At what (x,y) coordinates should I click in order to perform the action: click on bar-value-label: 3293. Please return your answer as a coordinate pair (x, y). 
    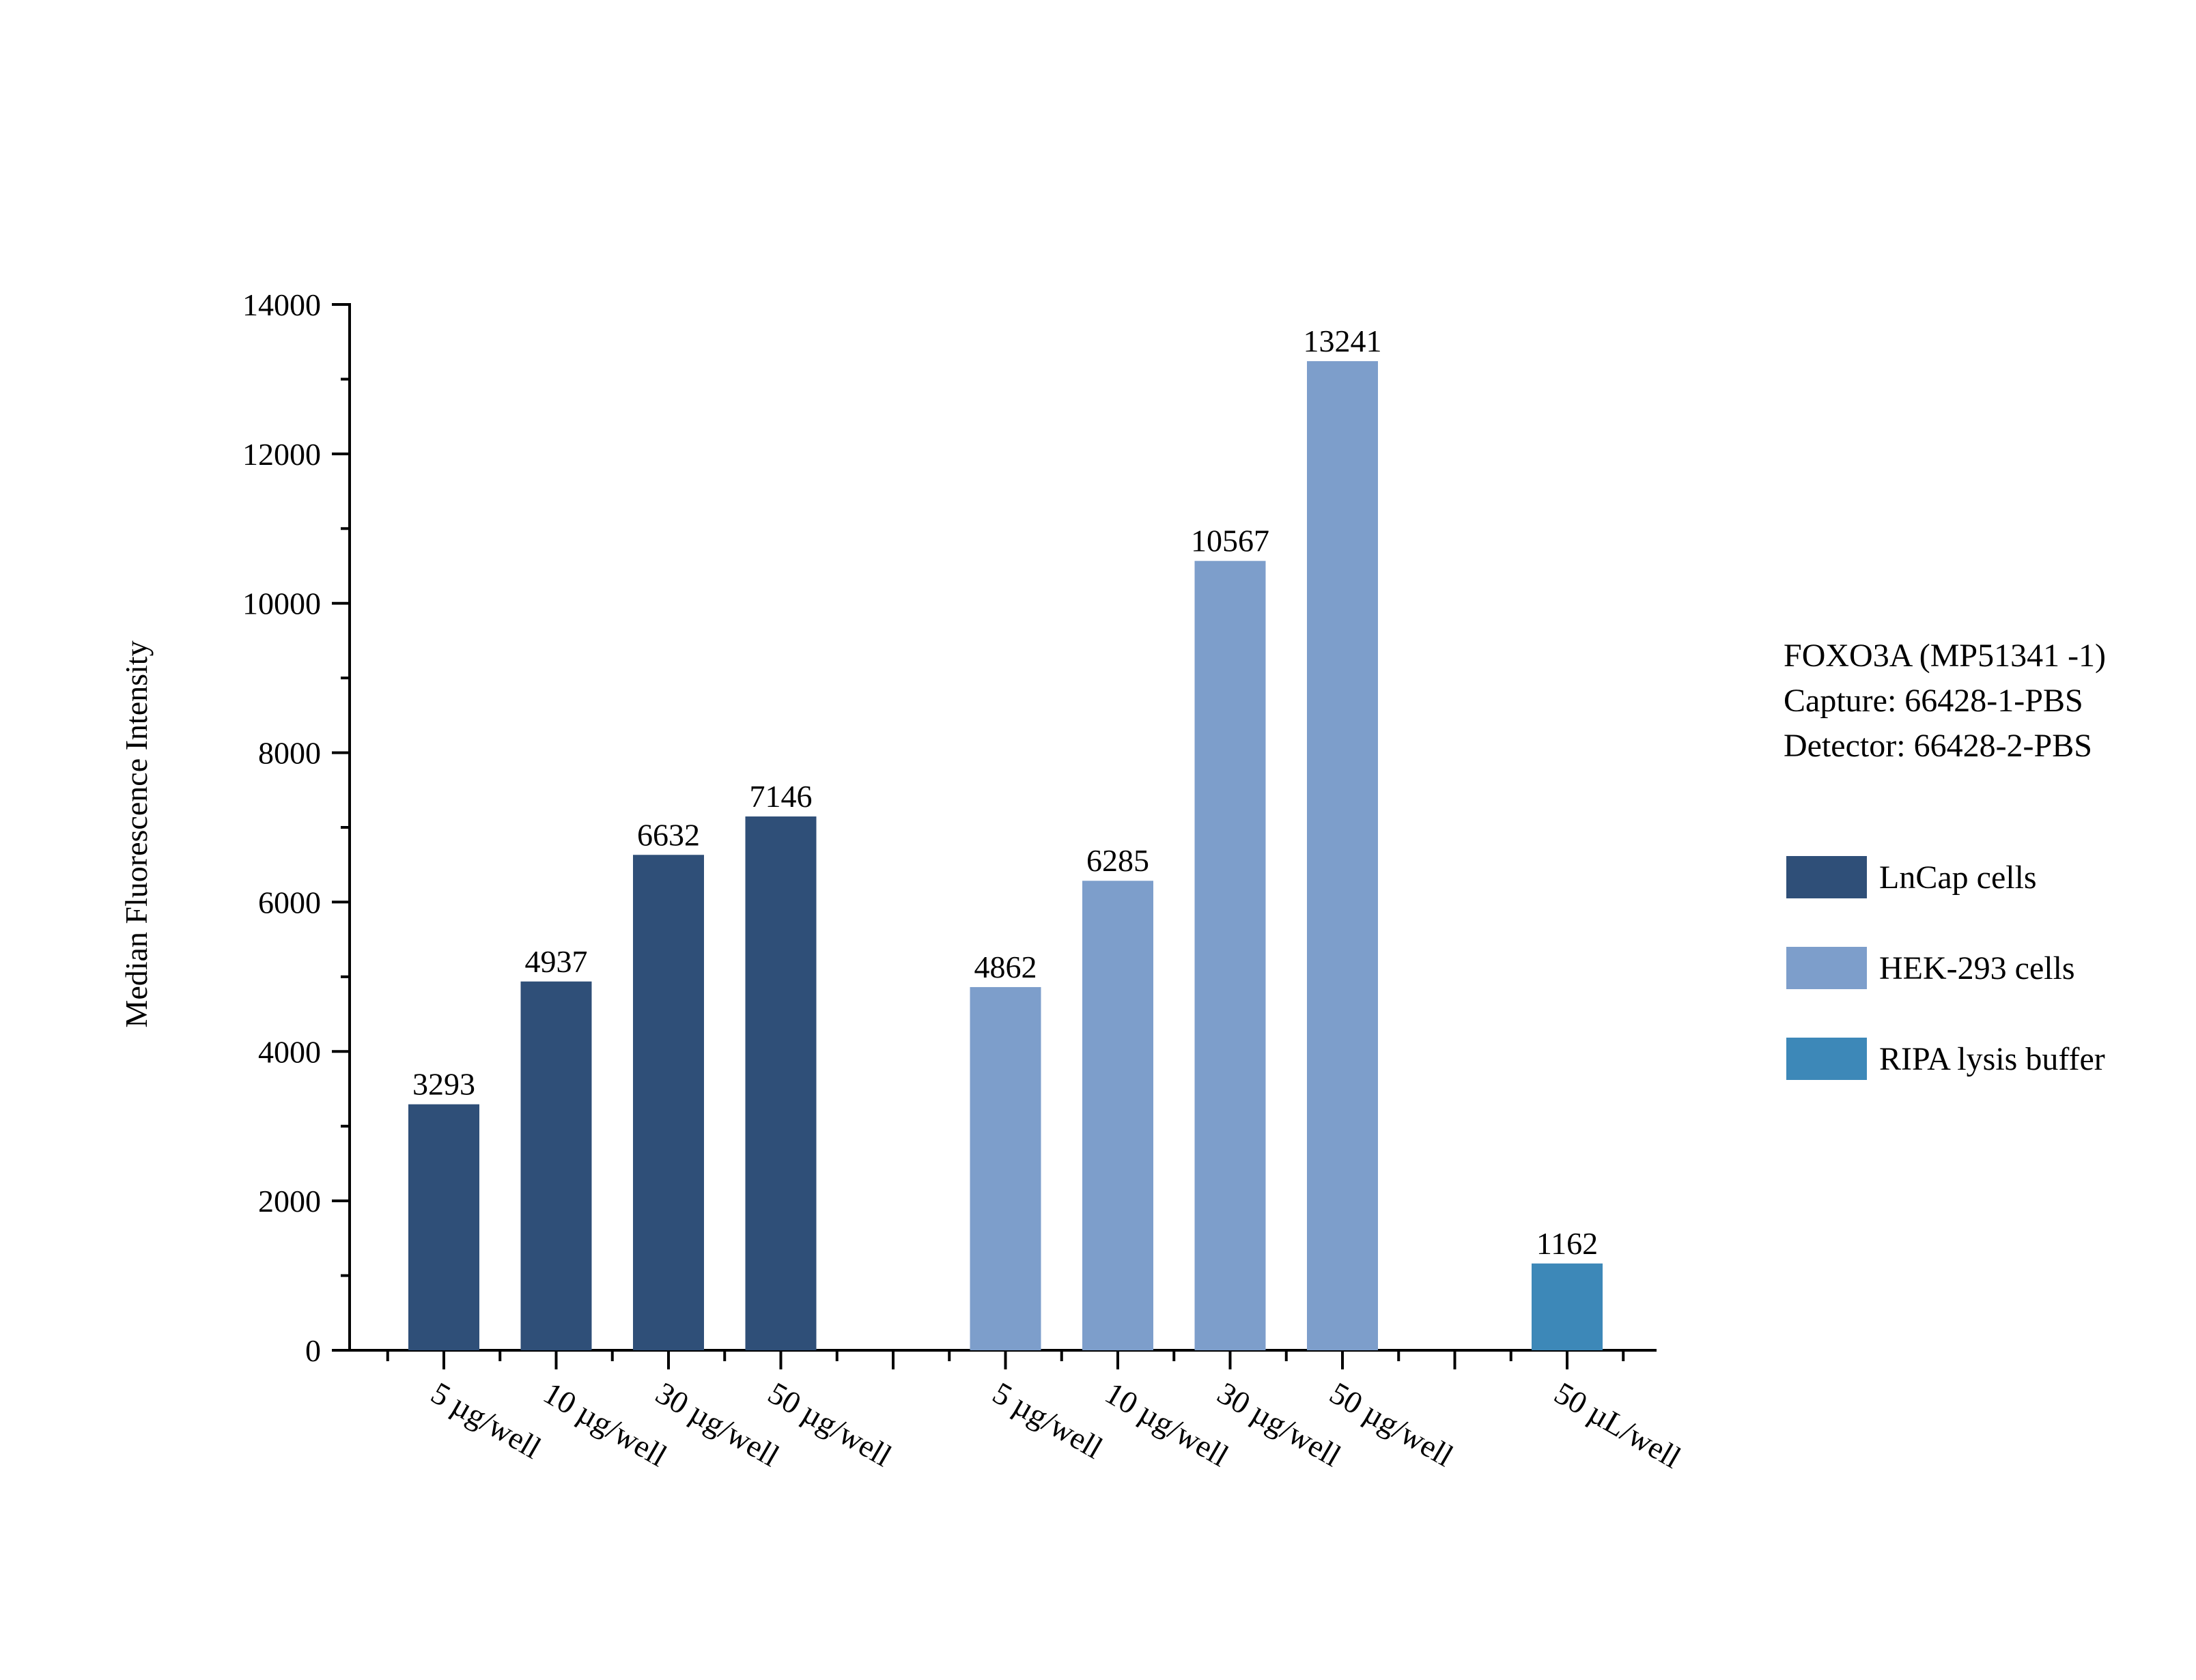
    Looking at the image, I should click on (444, 1084).